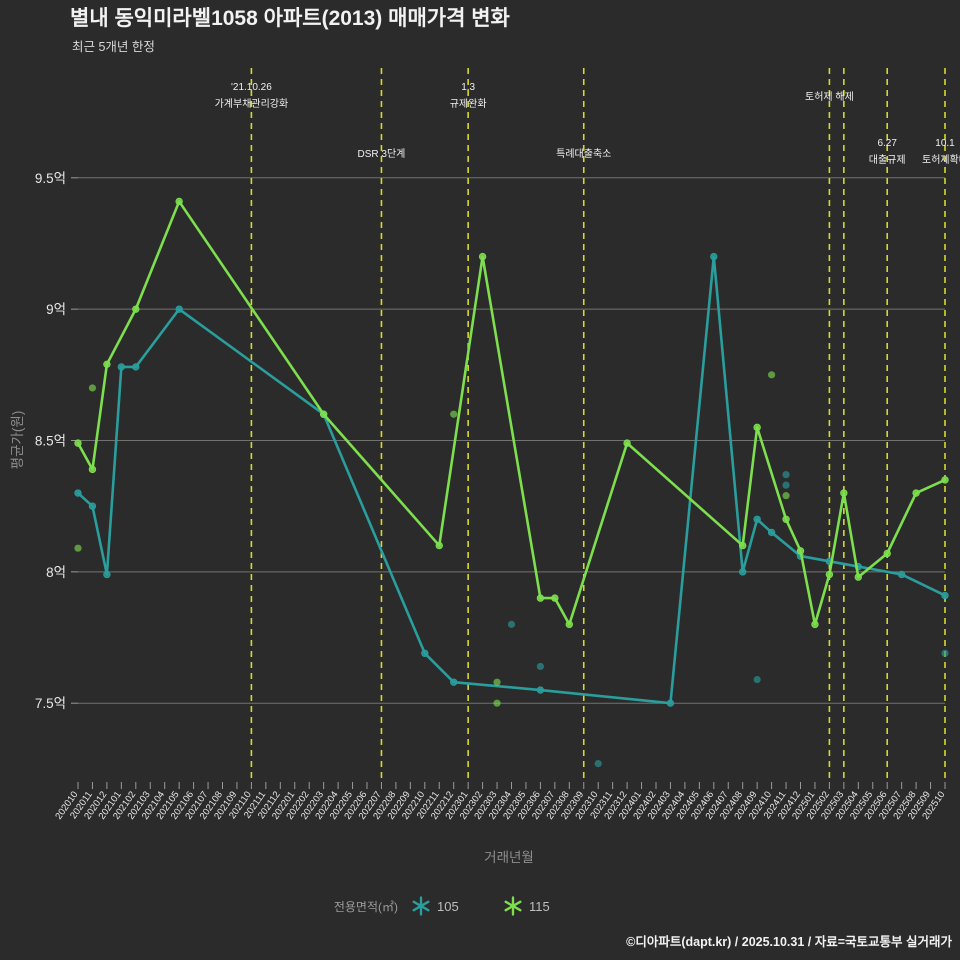  Describe the element at coordinates (366, 907) in the screenshot. I see `legend-title: 전용면적(㎡)` at that location.